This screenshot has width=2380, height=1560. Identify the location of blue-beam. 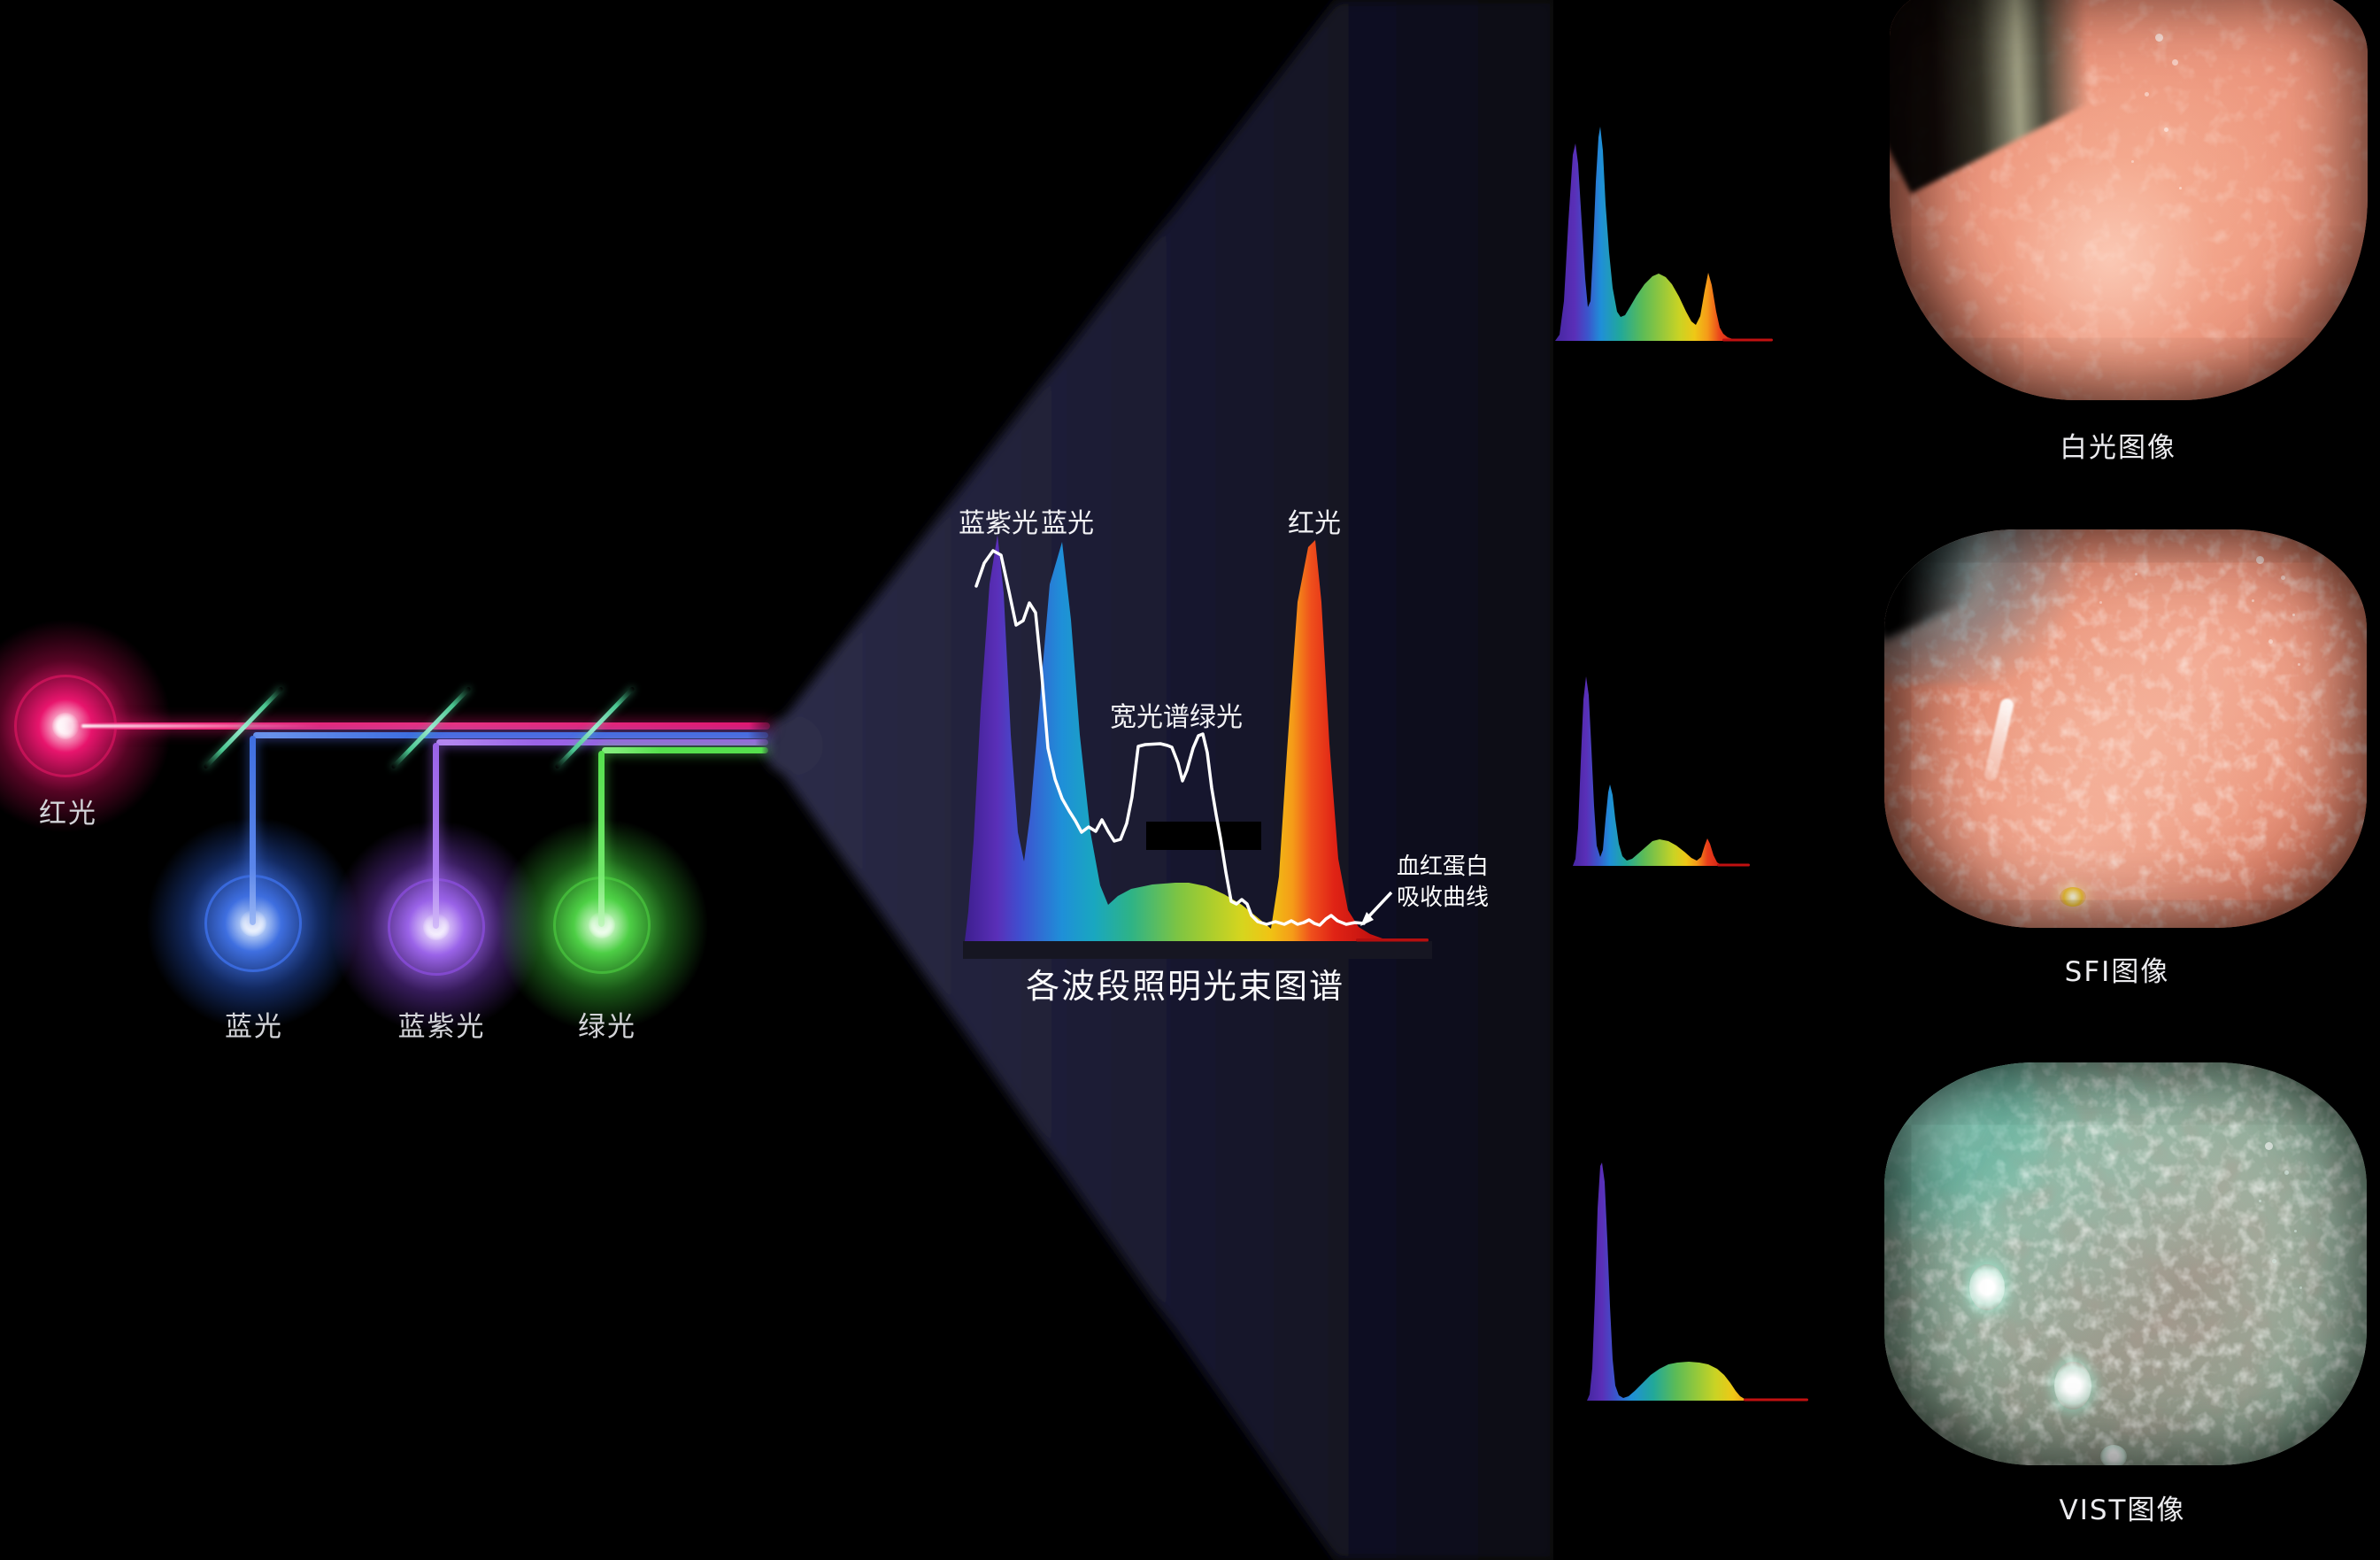
(510, 735).